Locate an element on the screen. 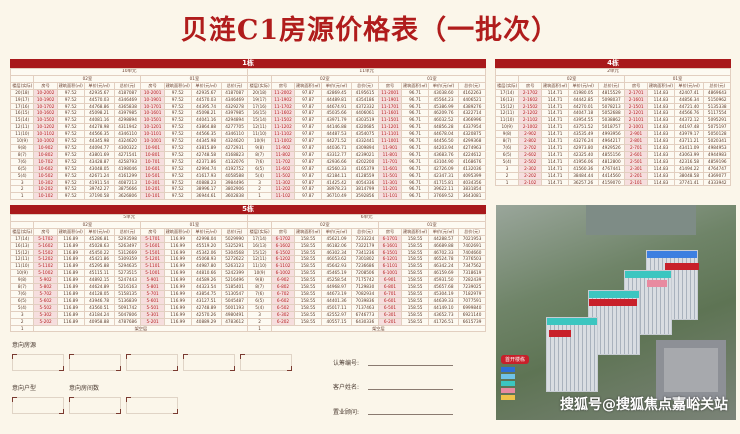  room-number: 11-901 is located at coordinates (390, 147).